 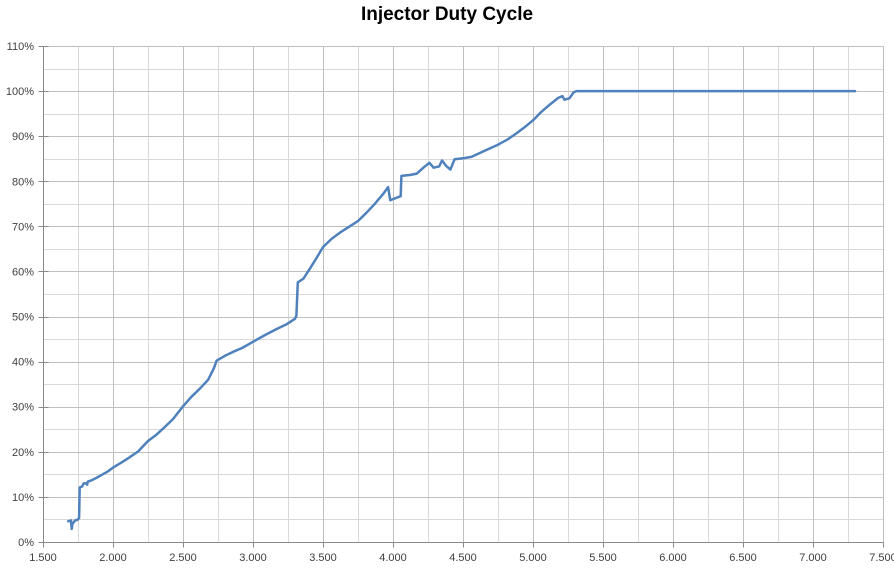 I want to click on y-axis-tick-label: 0%, so click(x=26, y=543).